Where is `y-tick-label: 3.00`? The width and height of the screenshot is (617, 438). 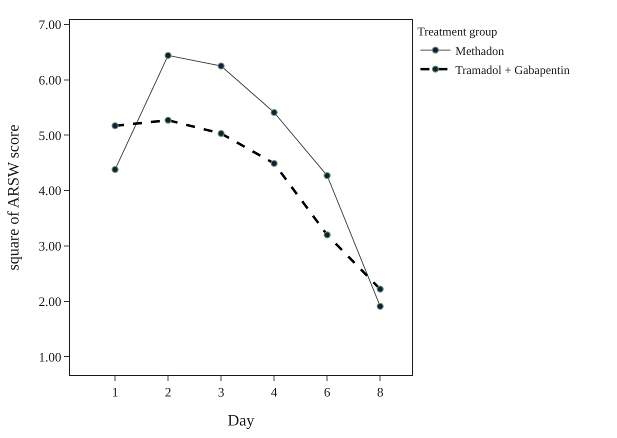 y-tick-label: 3.00 is located at coordinates (50, 246).